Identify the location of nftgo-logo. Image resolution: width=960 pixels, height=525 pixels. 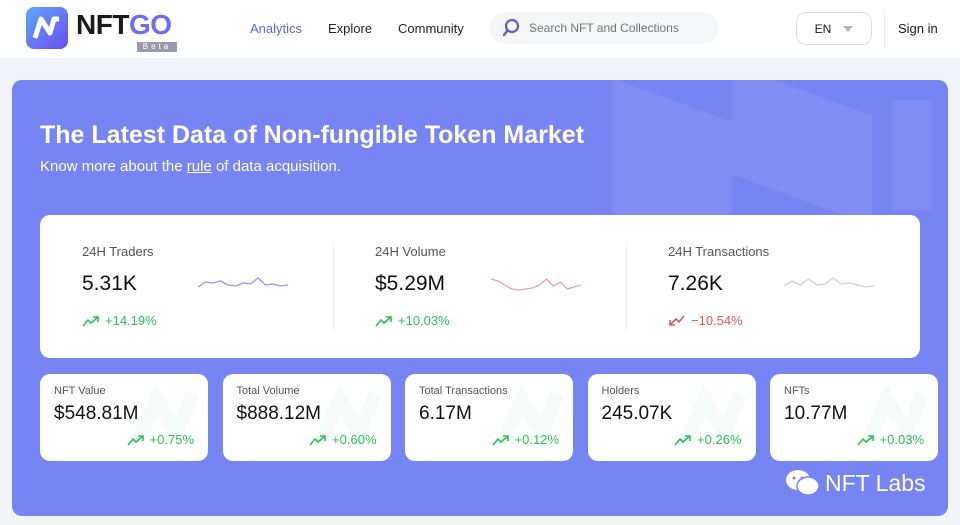
(47, 28).